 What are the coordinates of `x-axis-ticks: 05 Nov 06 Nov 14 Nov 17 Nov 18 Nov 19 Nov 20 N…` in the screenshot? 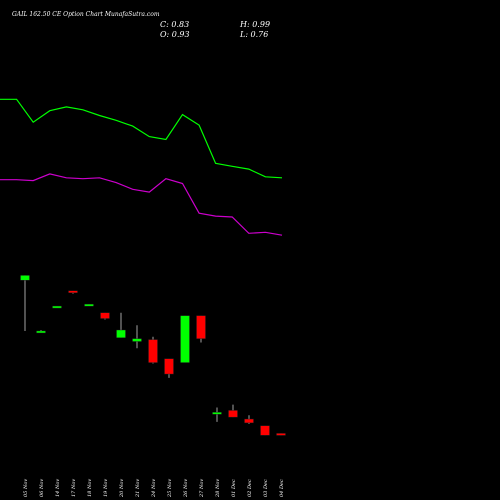 It's located at (154, 488).